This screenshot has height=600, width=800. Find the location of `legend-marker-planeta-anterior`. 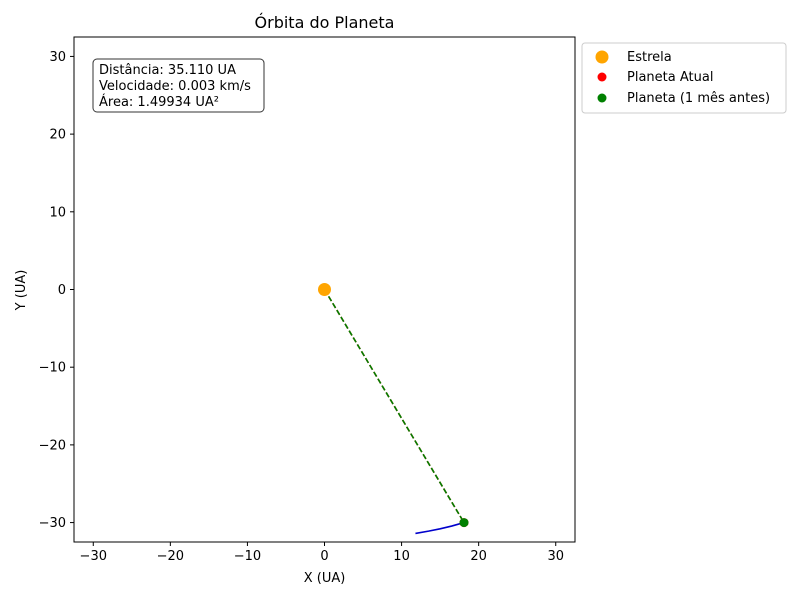

legend-marker-planeta-anterior is located at coordinates (602, 98).